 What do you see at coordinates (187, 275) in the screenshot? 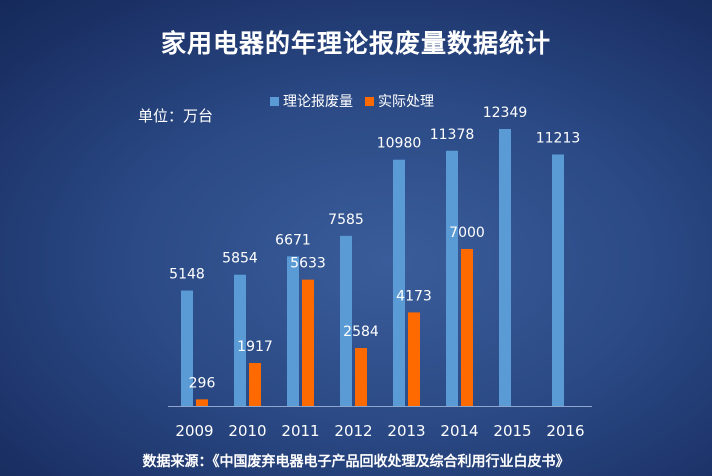
I see `data-label-series0-2009: 5148` at bounding box center [187, 275].